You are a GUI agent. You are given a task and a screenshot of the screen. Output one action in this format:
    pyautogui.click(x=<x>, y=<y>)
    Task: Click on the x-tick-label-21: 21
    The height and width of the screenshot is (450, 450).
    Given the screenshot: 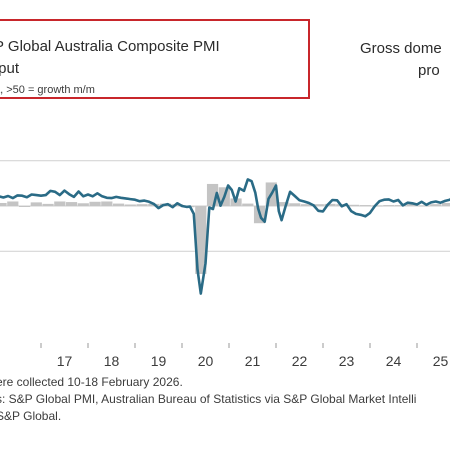 What is the action you would take?
    pyautogui.click(x=253, y=361)
    